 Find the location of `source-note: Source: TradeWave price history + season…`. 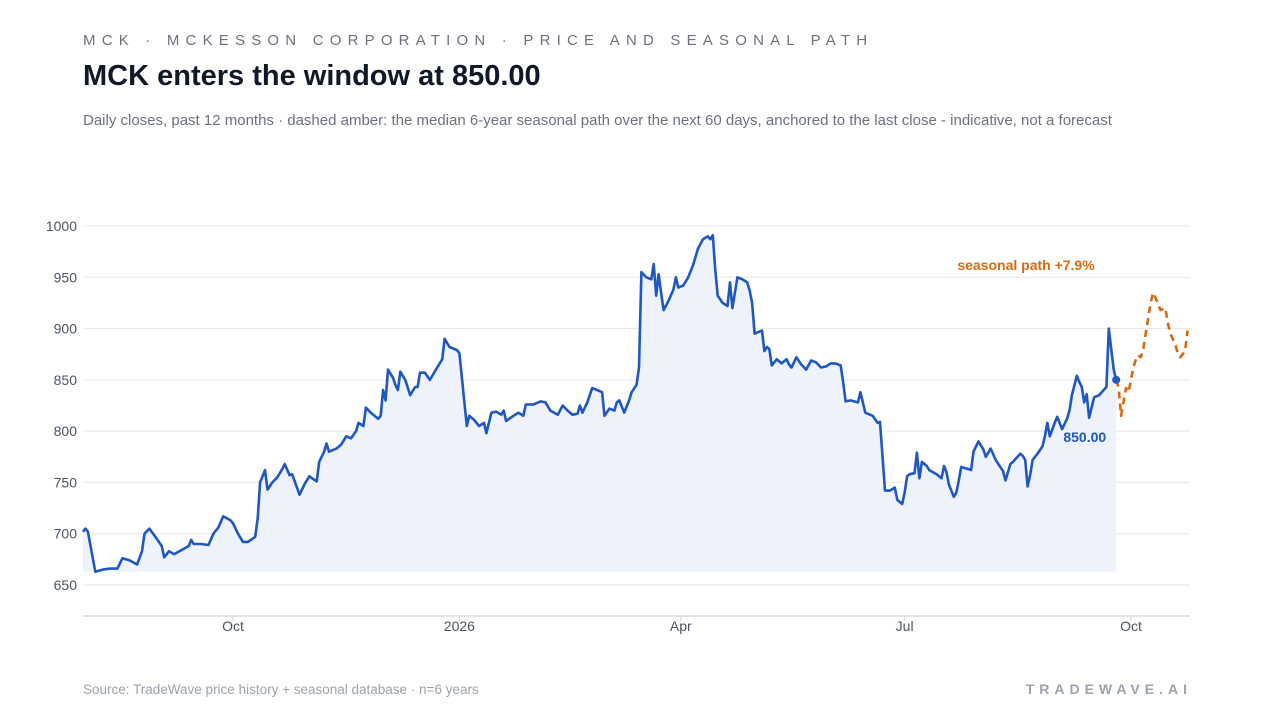

source-note: Source: TradeWave price history + season… is located at coordinates (281, 689).